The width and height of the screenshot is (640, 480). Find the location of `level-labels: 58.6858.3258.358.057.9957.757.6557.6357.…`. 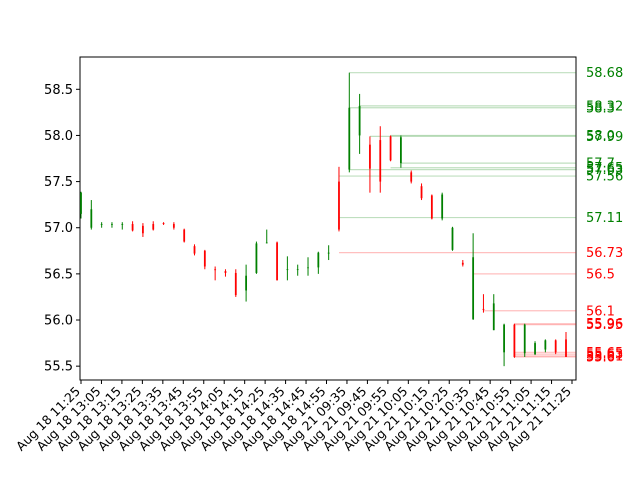

level-labels: 58.6858.3258.358.057.9957.757.6557.6357.… is located at coordinates (604, 215).